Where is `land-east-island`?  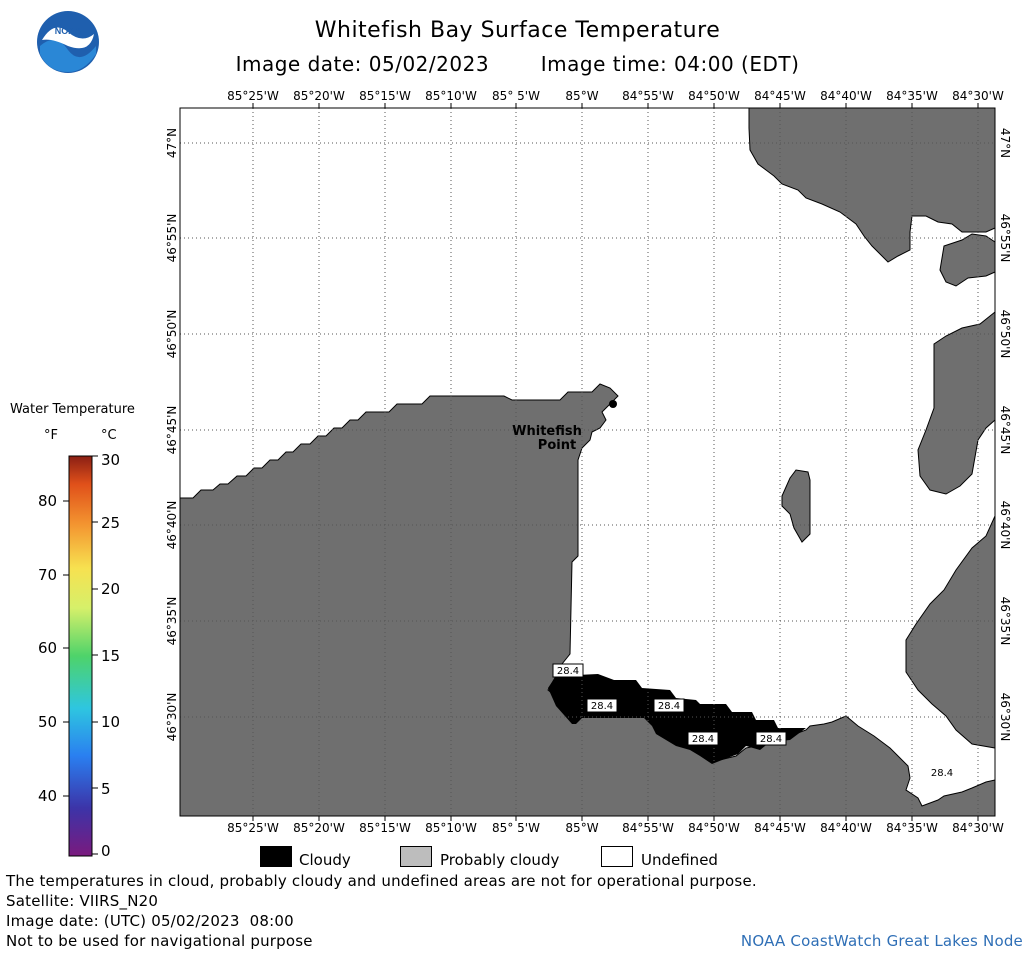 land-east-island is located at coordinates (967, 260).